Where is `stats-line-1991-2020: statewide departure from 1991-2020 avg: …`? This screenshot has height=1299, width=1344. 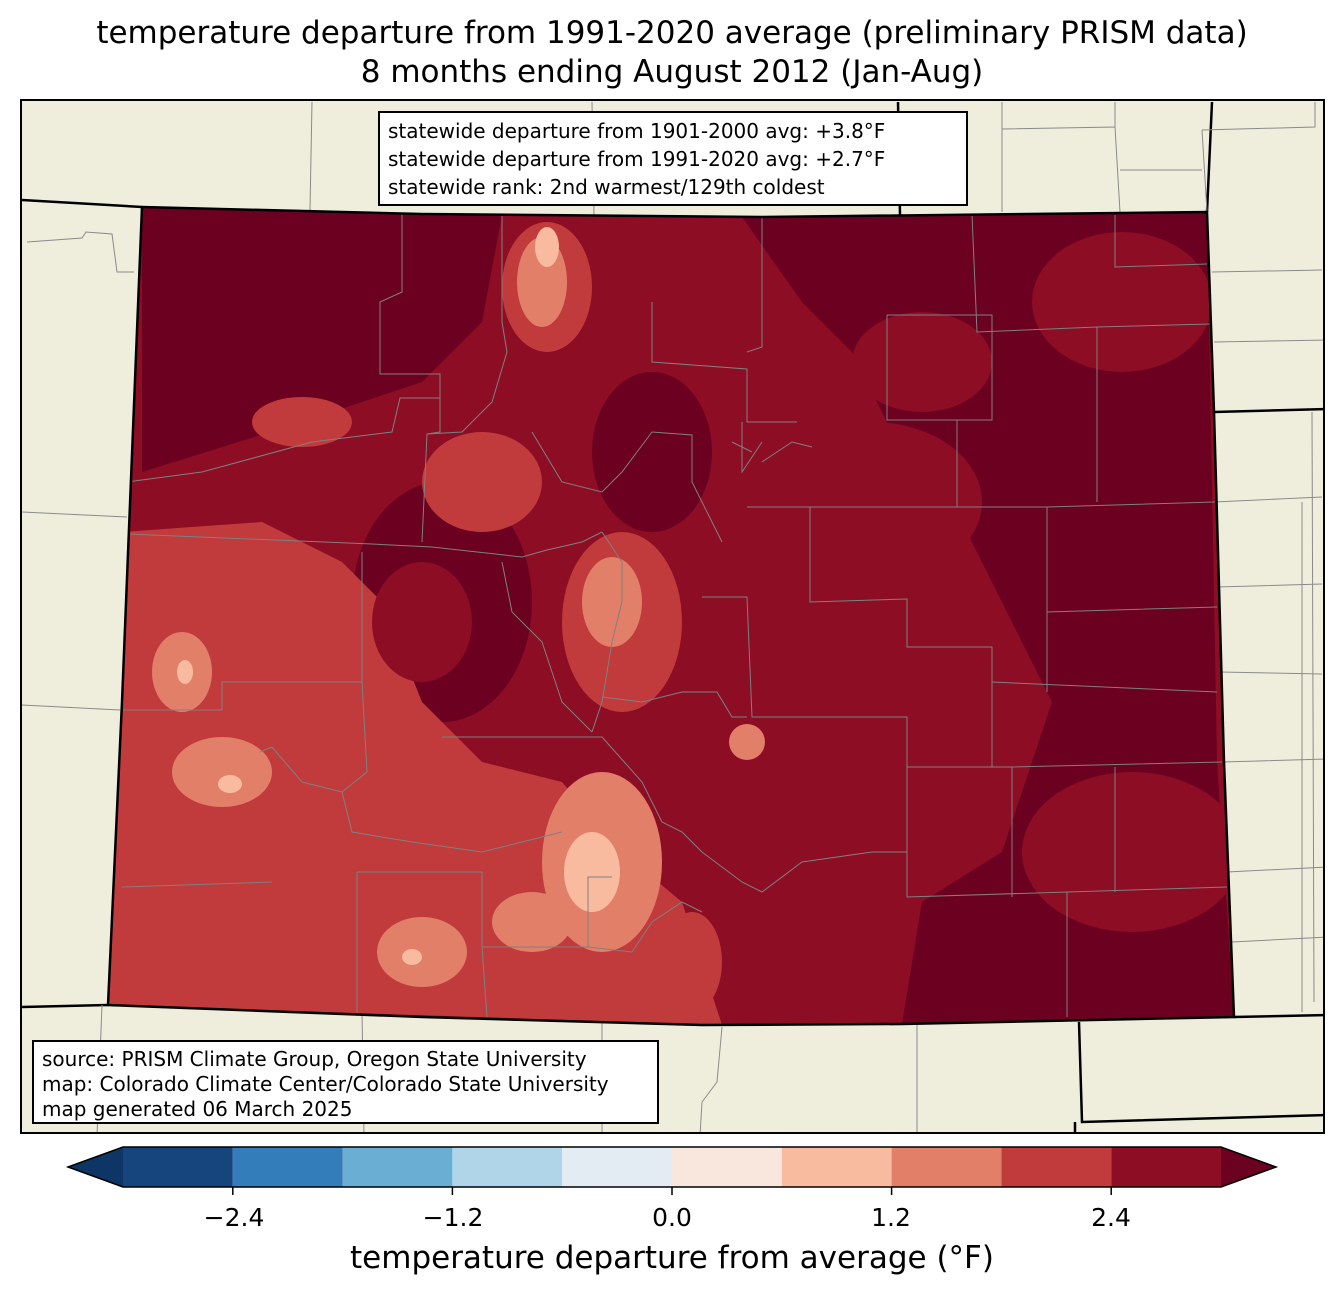
stats-line-1991-2020: statewide departure from 1991-2020 avg: … is located at coordinates (637, 159).